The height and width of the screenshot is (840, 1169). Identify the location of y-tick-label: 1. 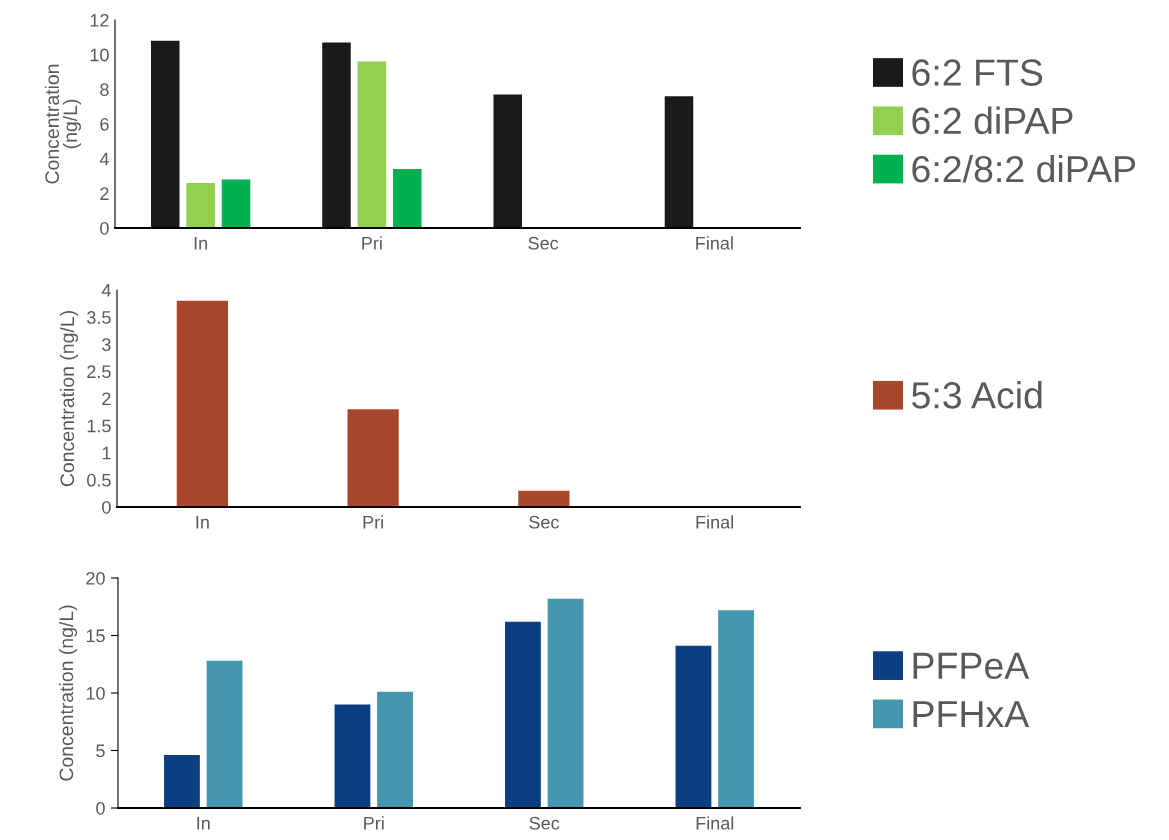
(106, 453).